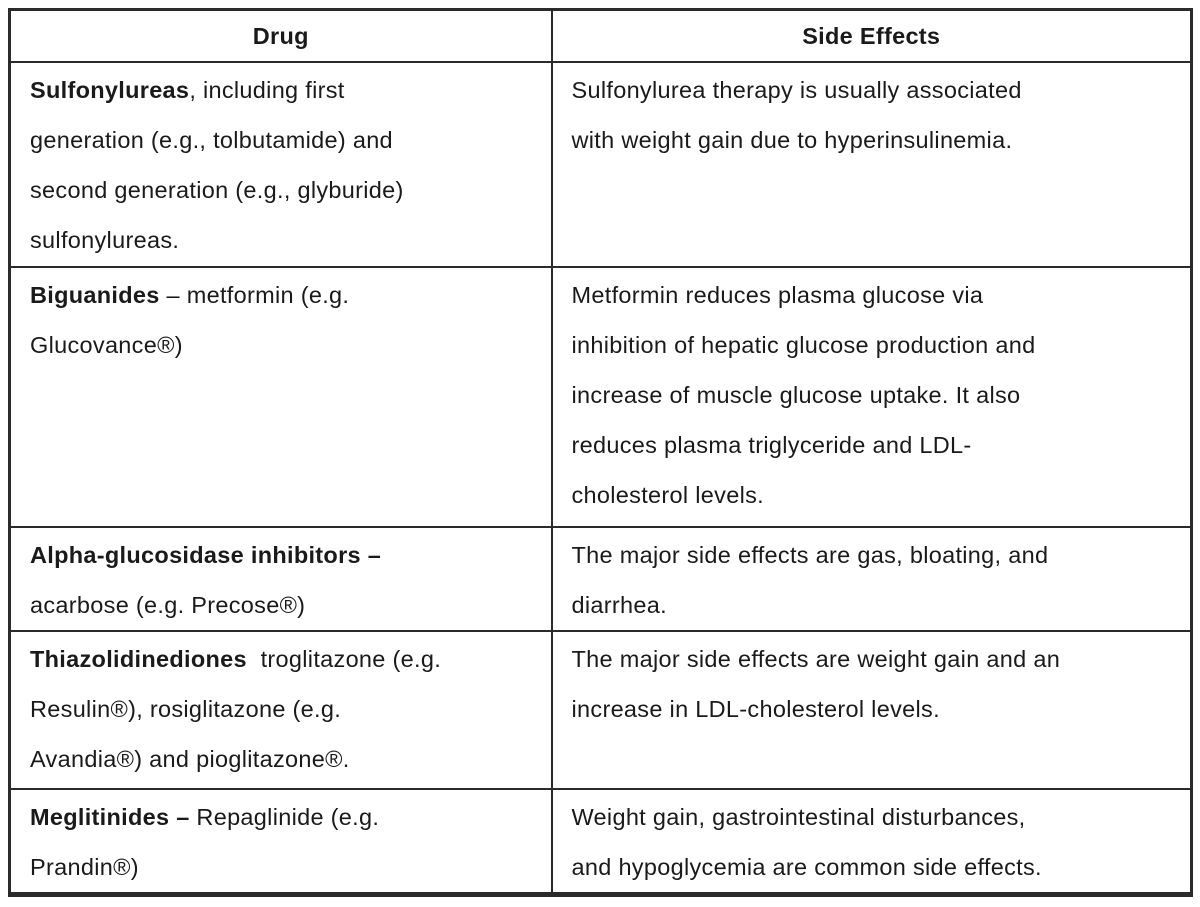 This screenshot has height=907, width=1200. Describe the element at coordinates (619, 605) in the screenshot. I see `text-segment: diarrhea.` at that location.